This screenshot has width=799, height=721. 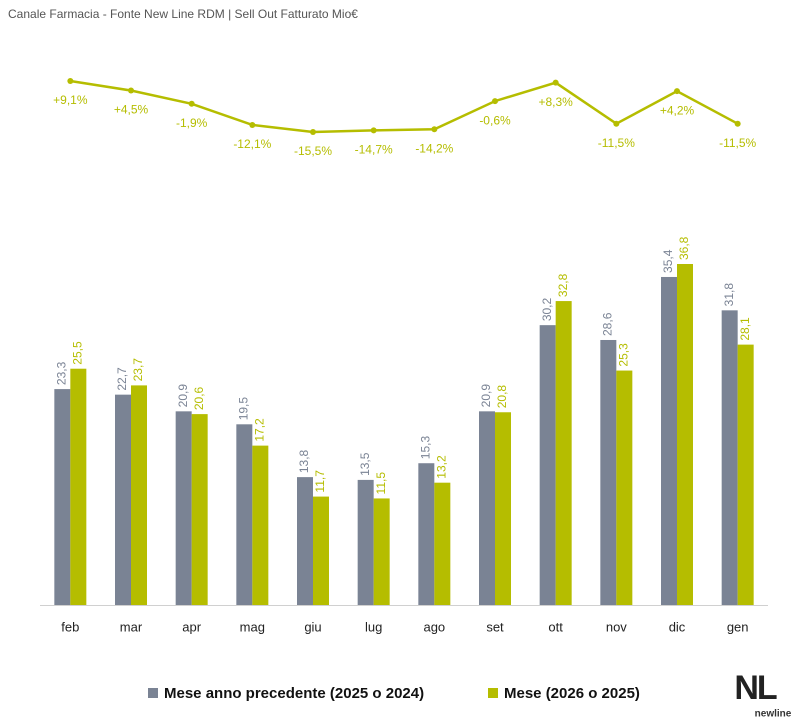 What do you see at coordinates (547, 309) in the screenshot?
I see `value-label: 30,2` at bounding box center [547, 309].